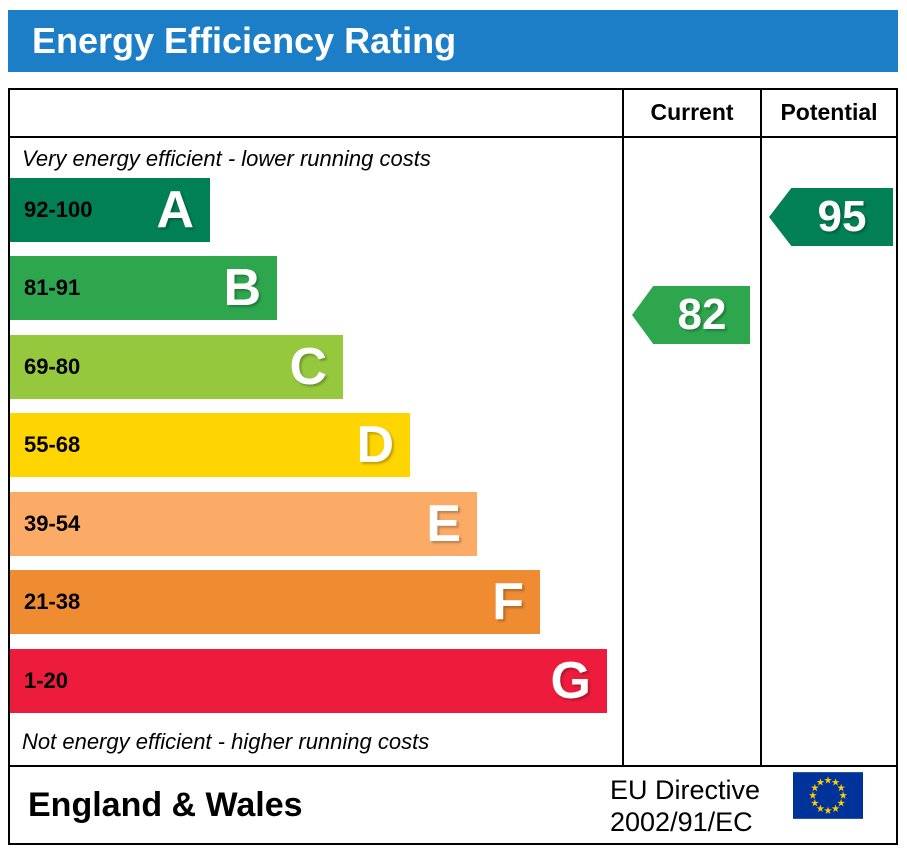 This screenshot has height=853, width=907. I want to click on potential-column-header: Potential, so click(829, 112).